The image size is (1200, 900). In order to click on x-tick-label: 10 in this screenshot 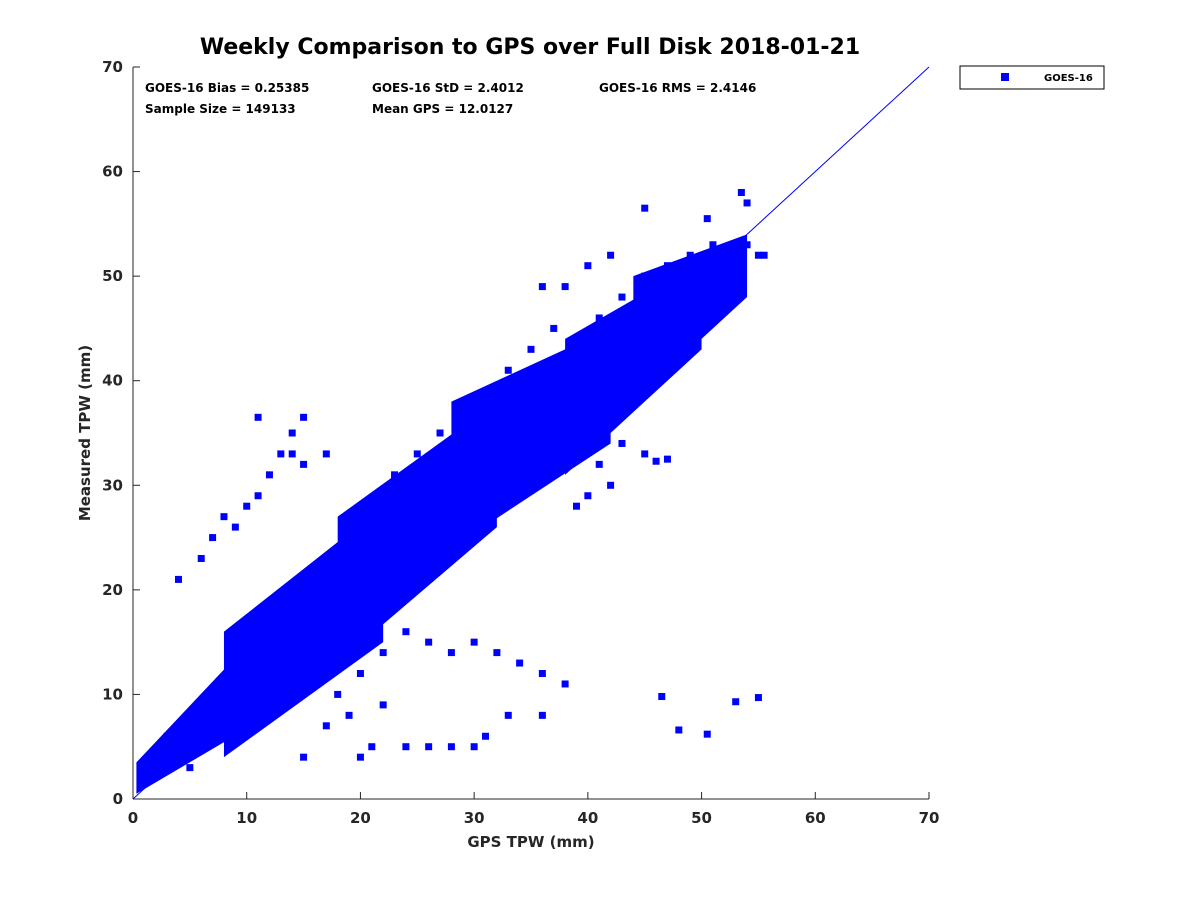, I will do `click(246, 818)`.